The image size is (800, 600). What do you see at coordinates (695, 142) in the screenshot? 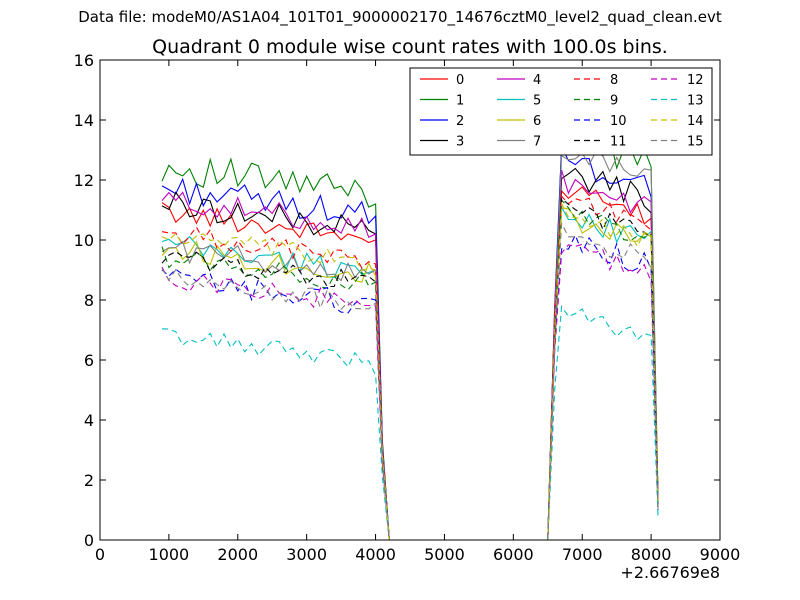
I see `legend-label-15: 15` at bounding box center [695, 142].